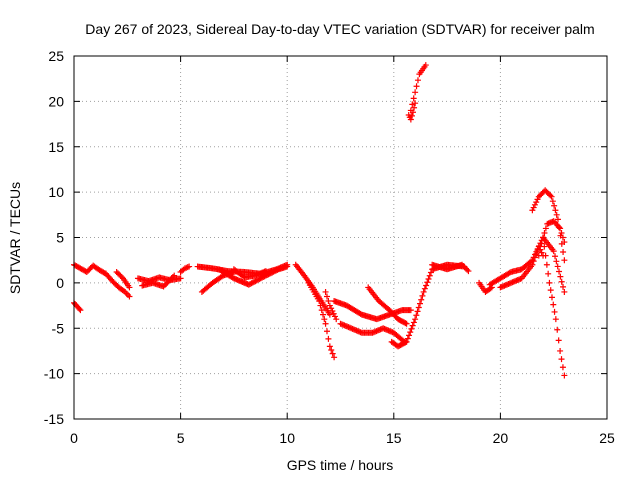  What do you see at coordinates (54, 374) in the screenshot?
I see `y-tick-label: -10` at bounding box center [54, 374].